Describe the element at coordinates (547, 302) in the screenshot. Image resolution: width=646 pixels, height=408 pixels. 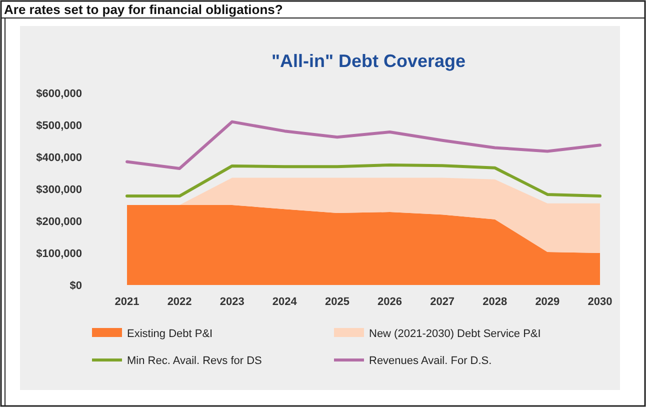
I see `x-tick-label: 2029` at that location.